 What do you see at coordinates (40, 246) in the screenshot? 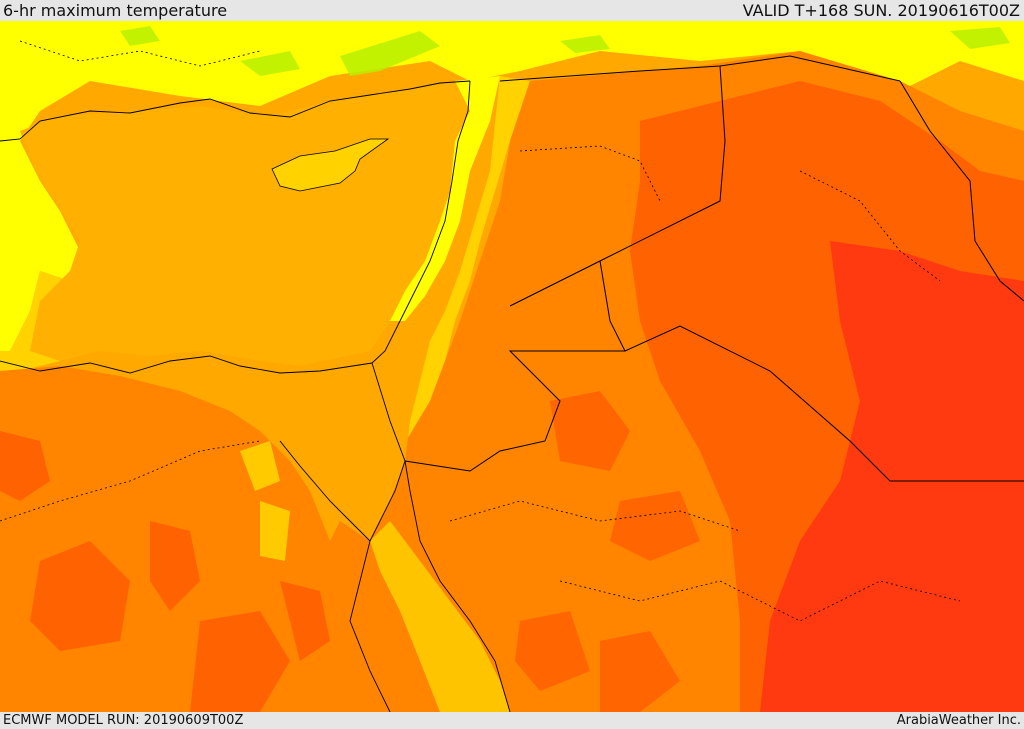
I see `west-yellow-region` at bounding box center [40, 246].